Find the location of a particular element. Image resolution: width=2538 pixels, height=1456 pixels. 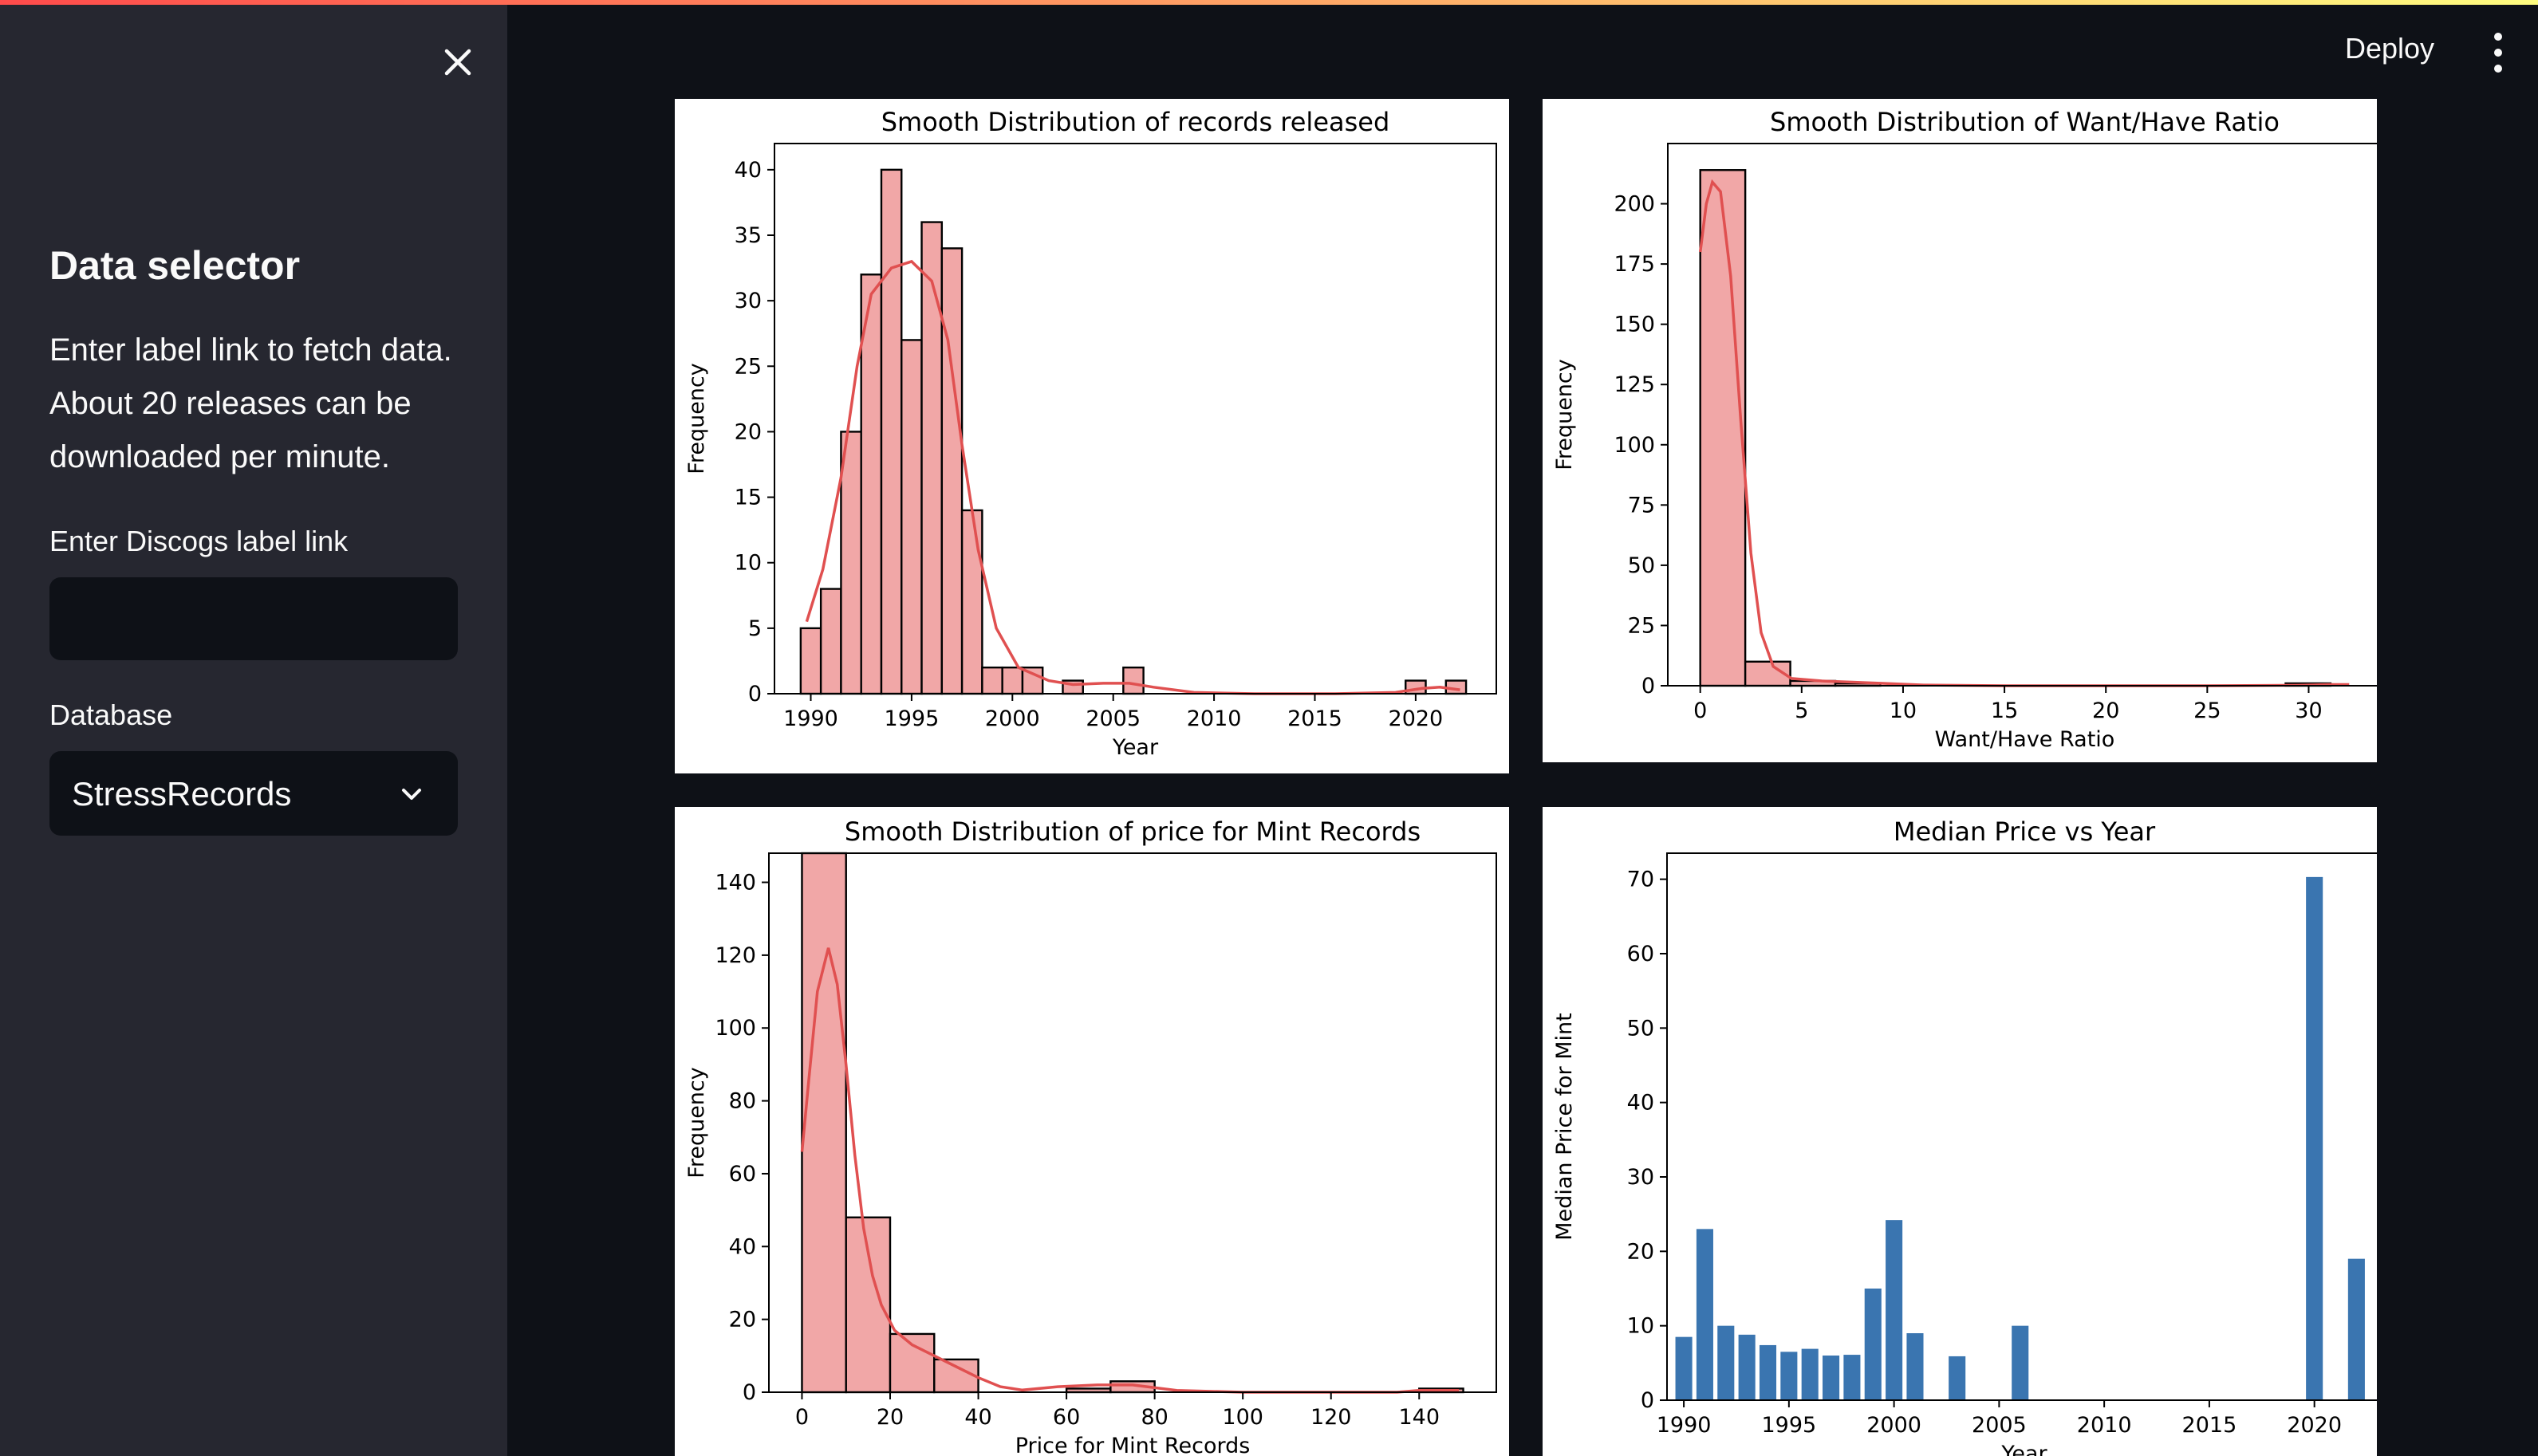

close-icon is located at coordinates (458, 62).